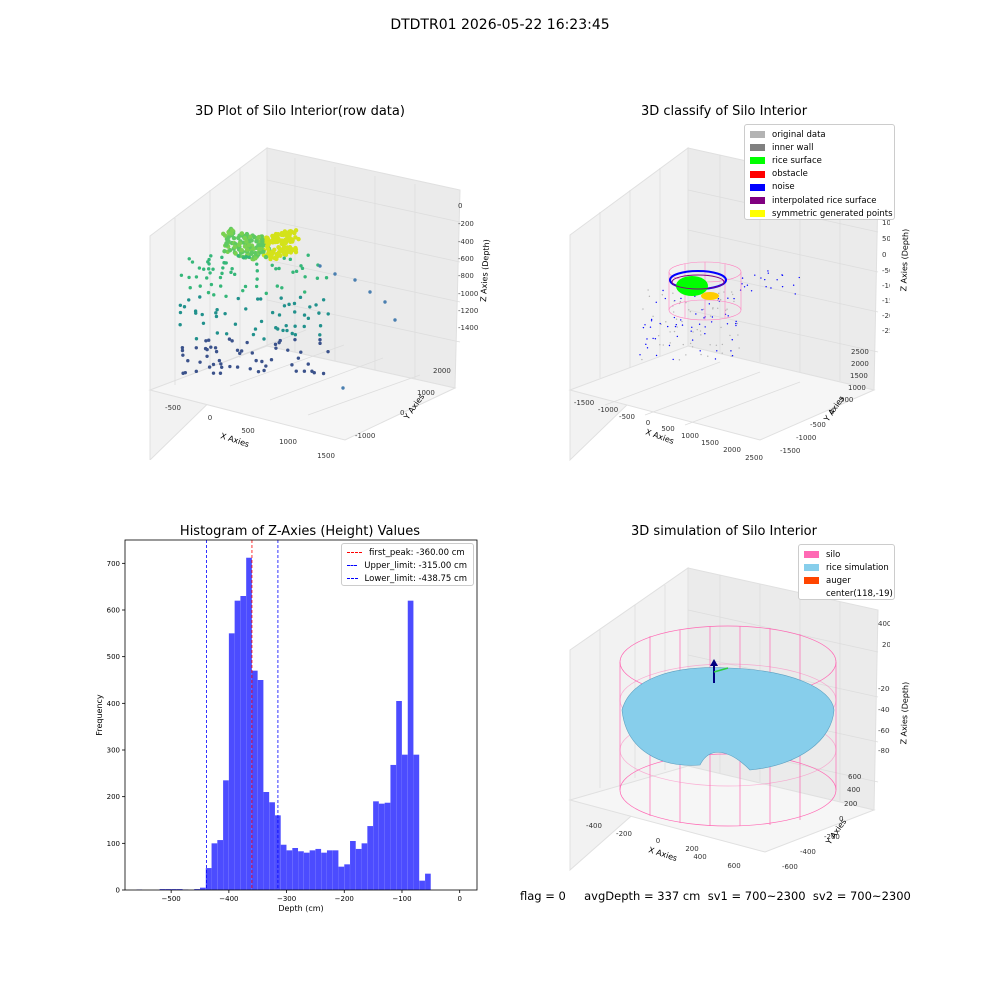 The width and height of the screenshot is (1000, 1000). Describe the element at coordinates (468, 311) in the screenshot. I see `raw-ztick: -1200` at that location.